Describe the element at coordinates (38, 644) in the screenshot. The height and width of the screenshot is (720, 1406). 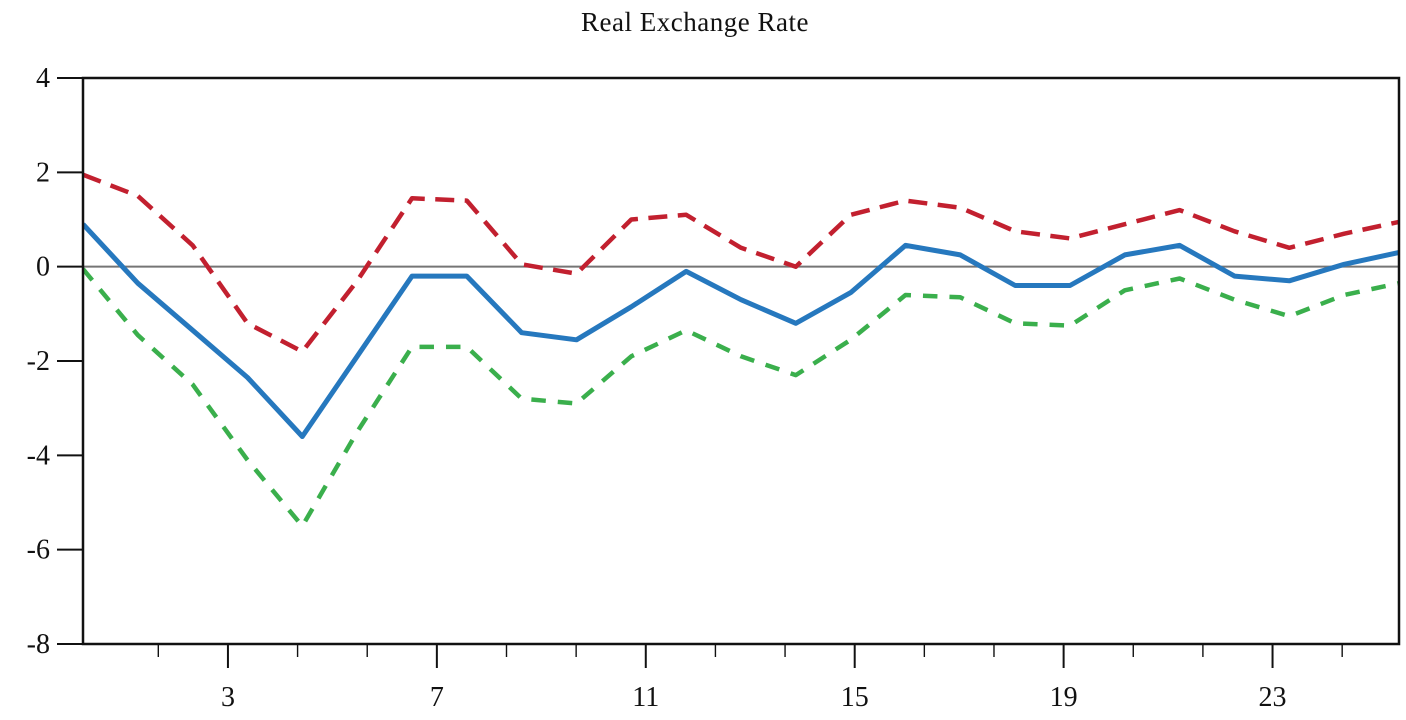
I see `y-axis-tick-label: -8` at that location.